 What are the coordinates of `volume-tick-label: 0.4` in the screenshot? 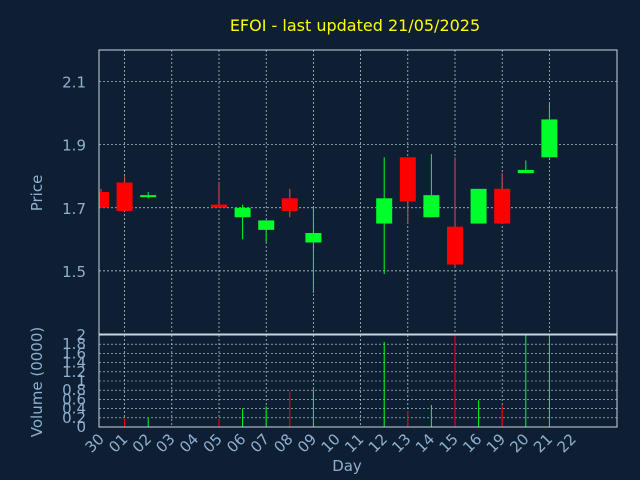 It's located at (74, 409).